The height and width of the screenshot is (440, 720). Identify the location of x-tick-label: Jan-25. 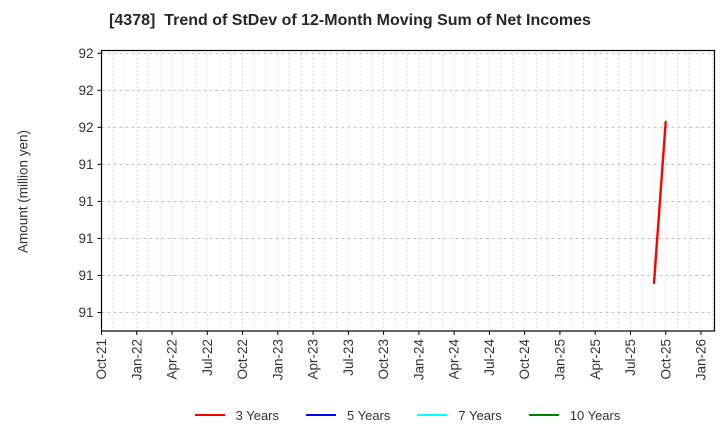
(560, 359).